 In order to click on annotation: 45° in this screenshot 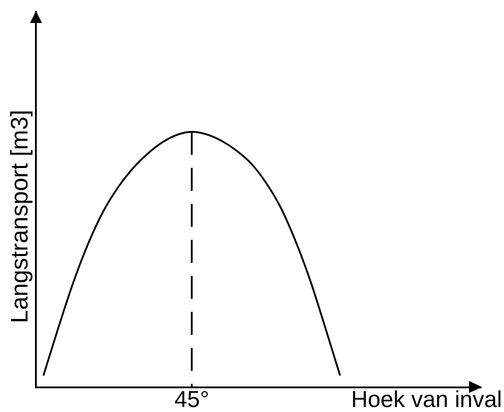, I will do `click(192, 399)`.